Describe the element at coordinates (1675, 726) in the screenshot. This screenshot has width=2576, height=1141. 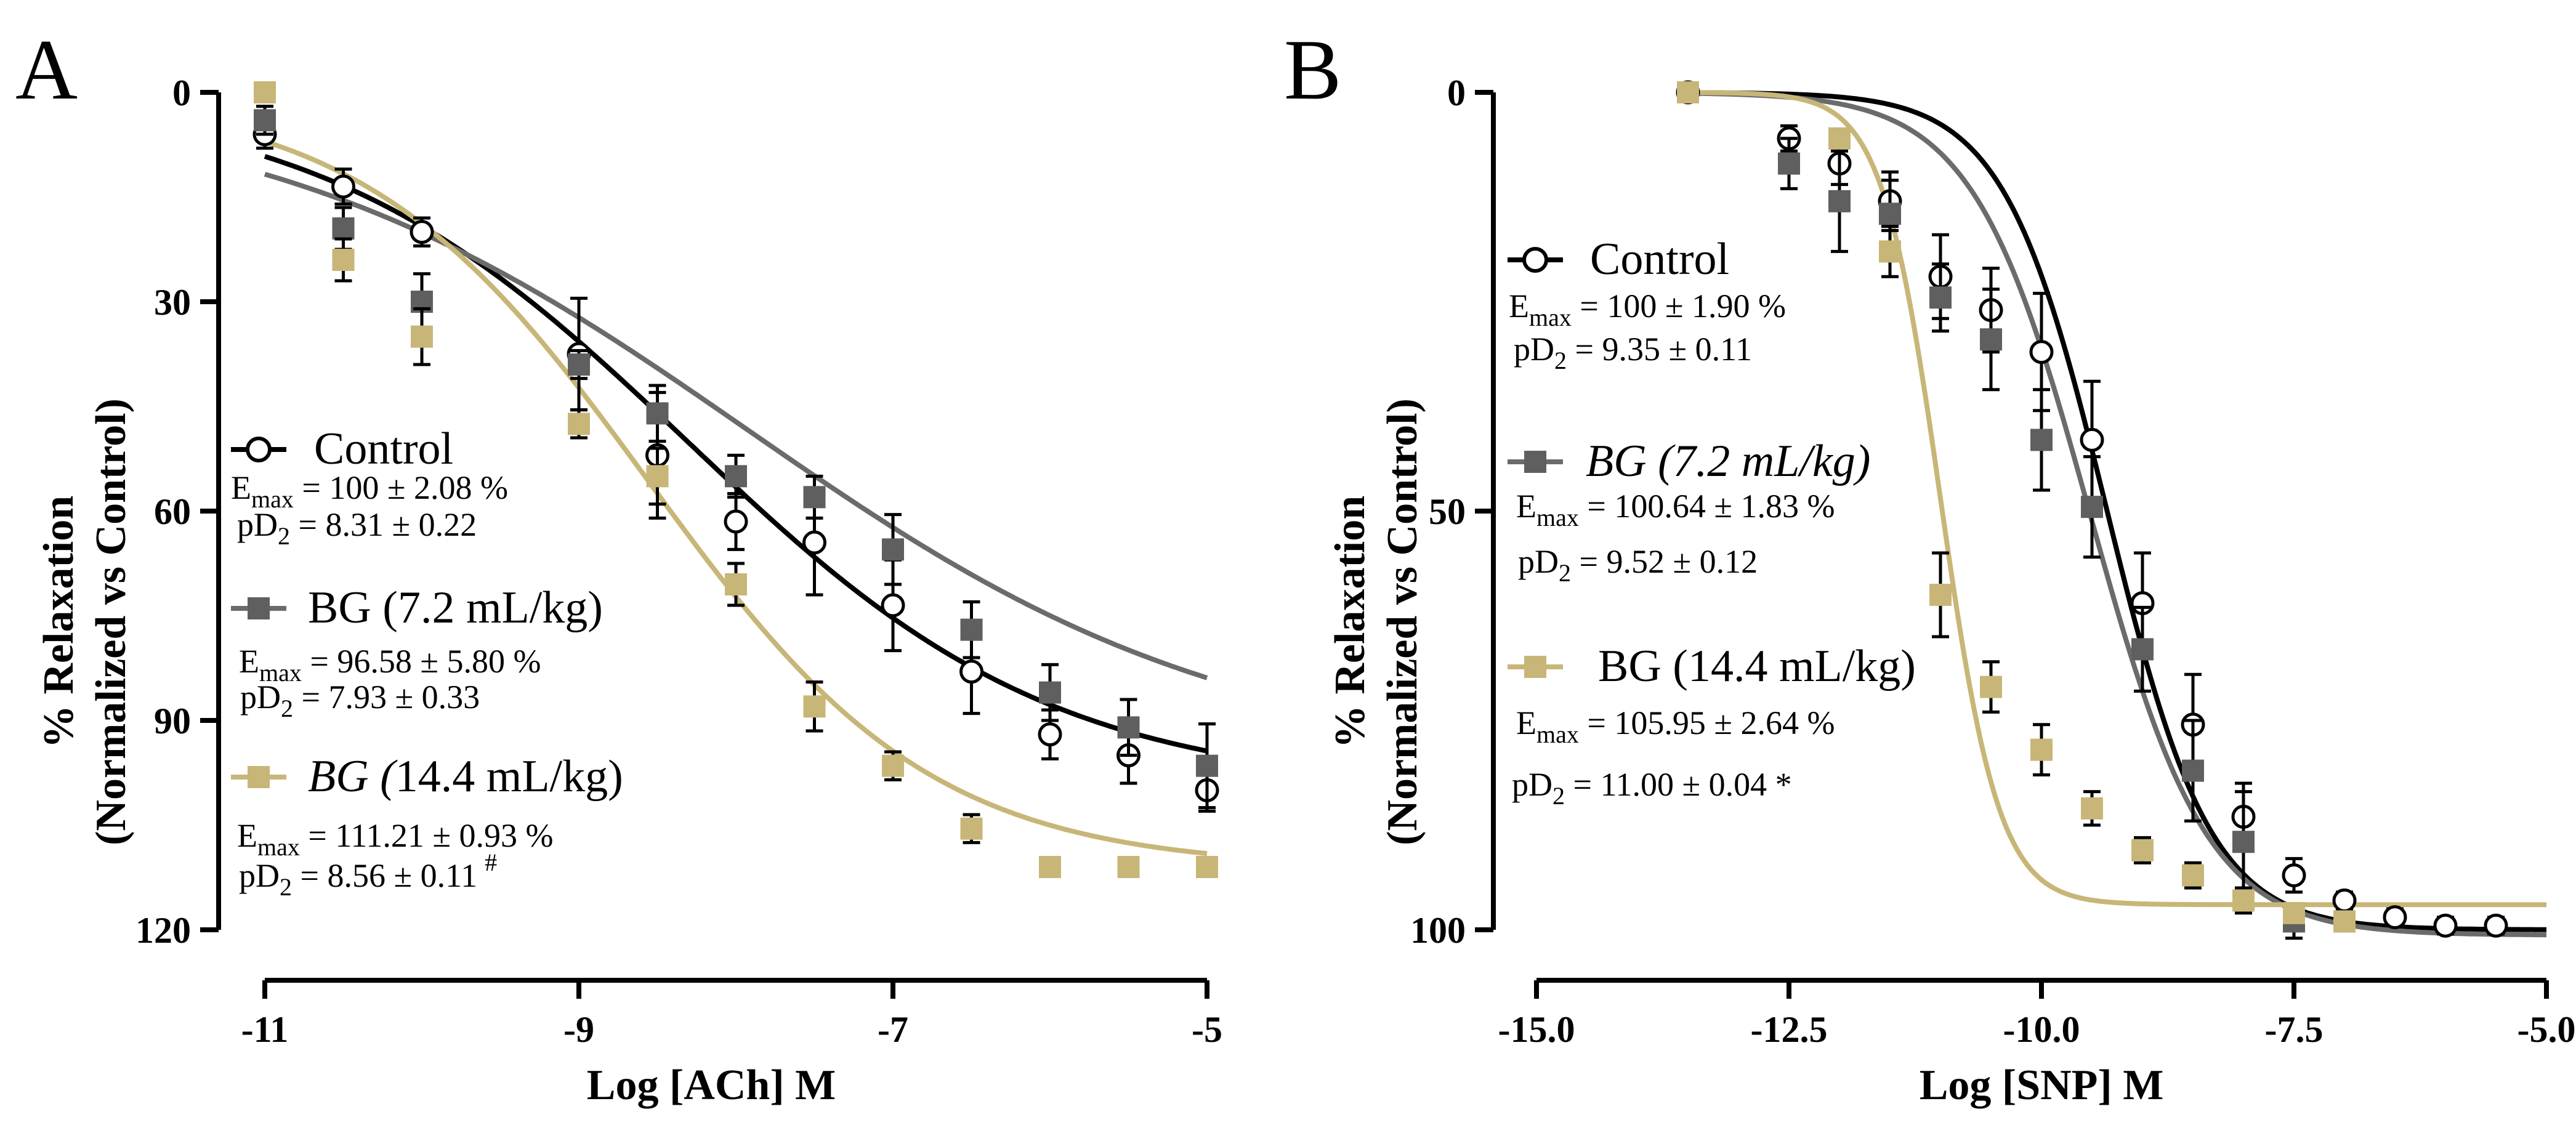
I see `legend-b-bg144-emax: Emax = 105.95 ± 2.64 %` at that location.